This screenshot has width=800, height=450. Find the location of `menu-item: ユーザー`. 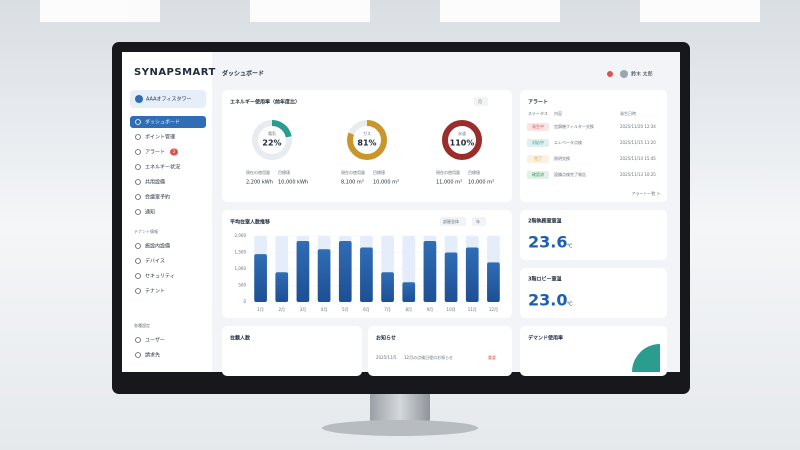

menu-item: ユーザー is located at coordinates (155, 341).